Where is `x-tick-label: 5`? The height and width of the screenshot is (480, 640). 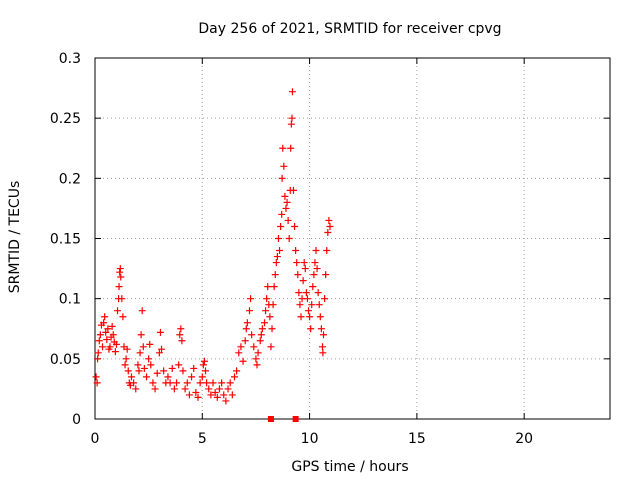
x-tick-label: 5 is located at coordinates (202, 439).